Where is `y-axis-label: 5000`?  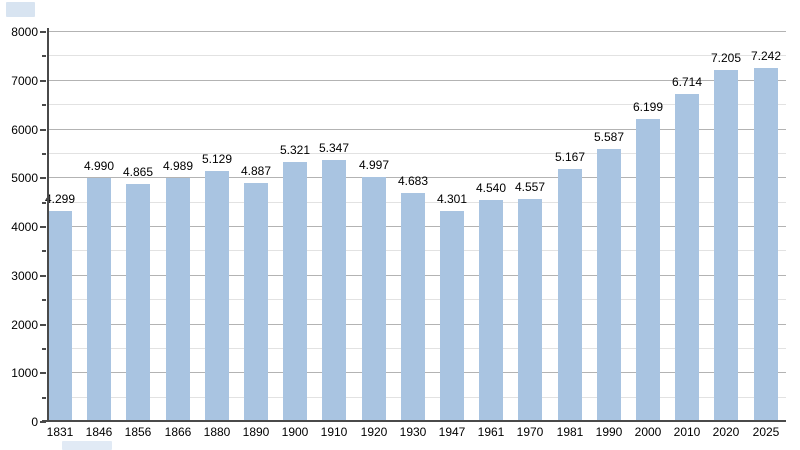 y-axis-label: 5000 is located at coordinates (24, 178).